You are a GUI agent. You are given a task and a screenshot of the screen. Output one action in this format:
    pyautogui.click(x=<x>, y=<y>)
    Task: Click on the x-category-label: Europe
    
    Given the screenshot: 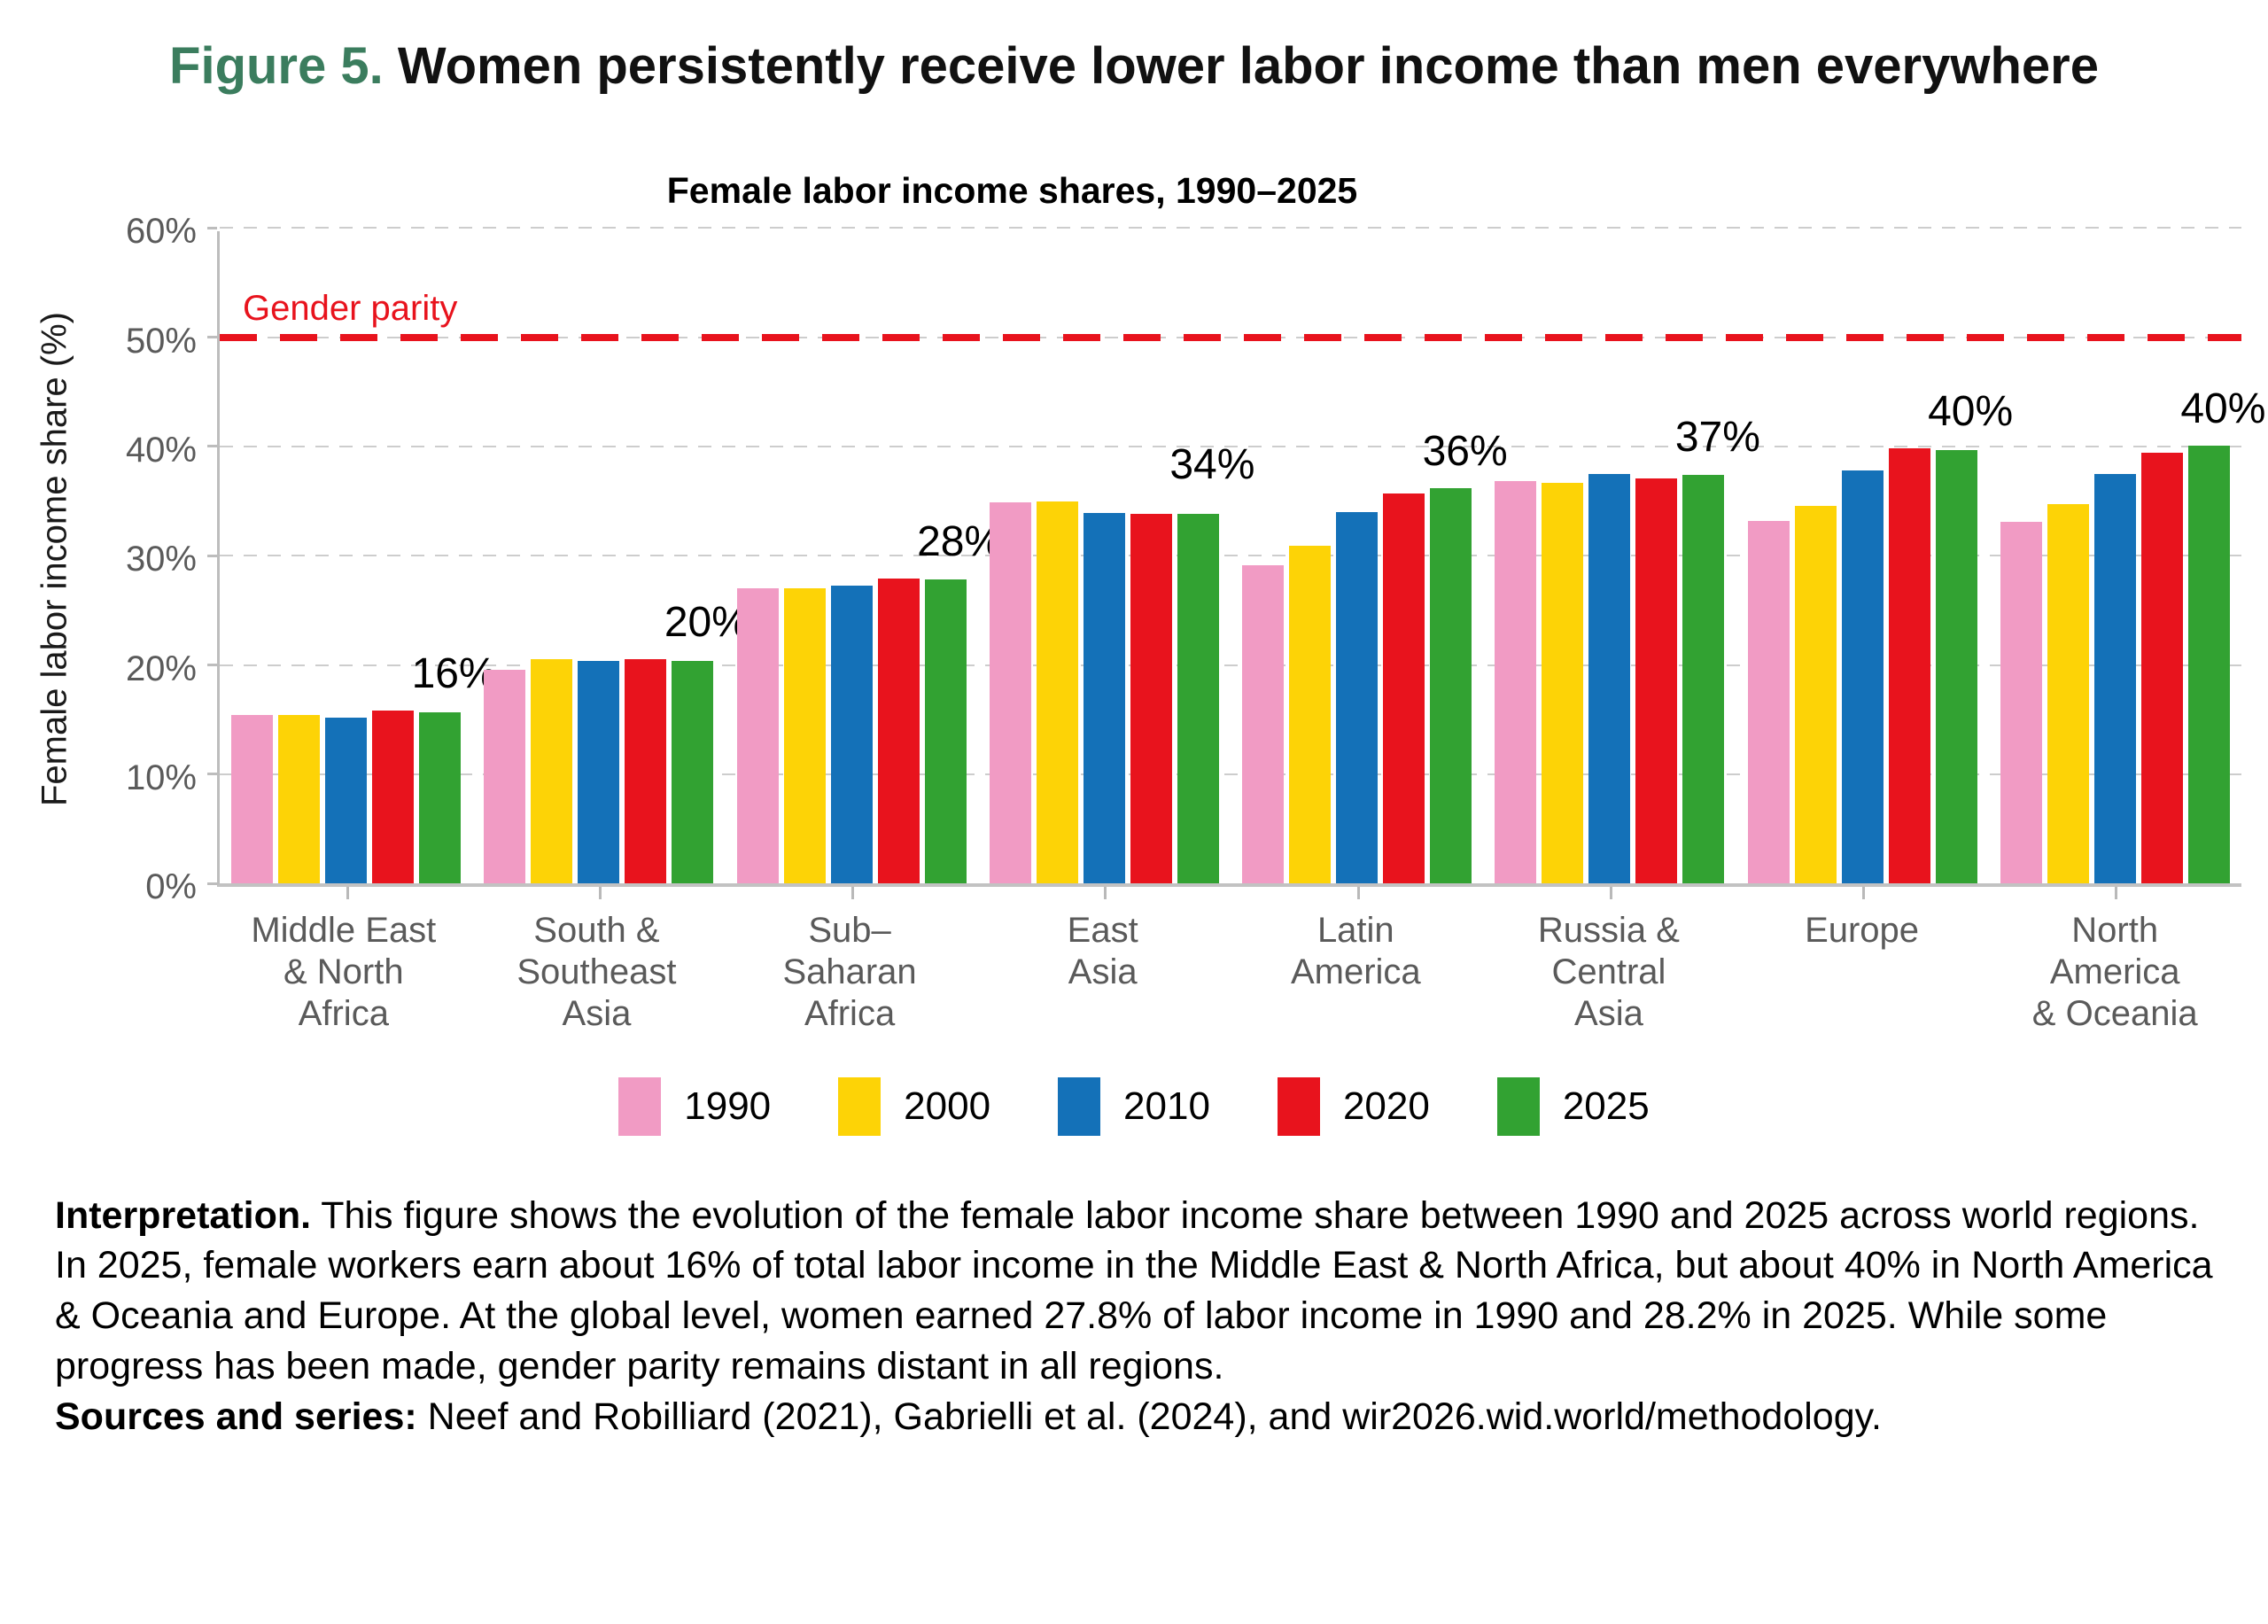 What is the action you would take?
    pyautogui.click(x=1862, y=960)
    